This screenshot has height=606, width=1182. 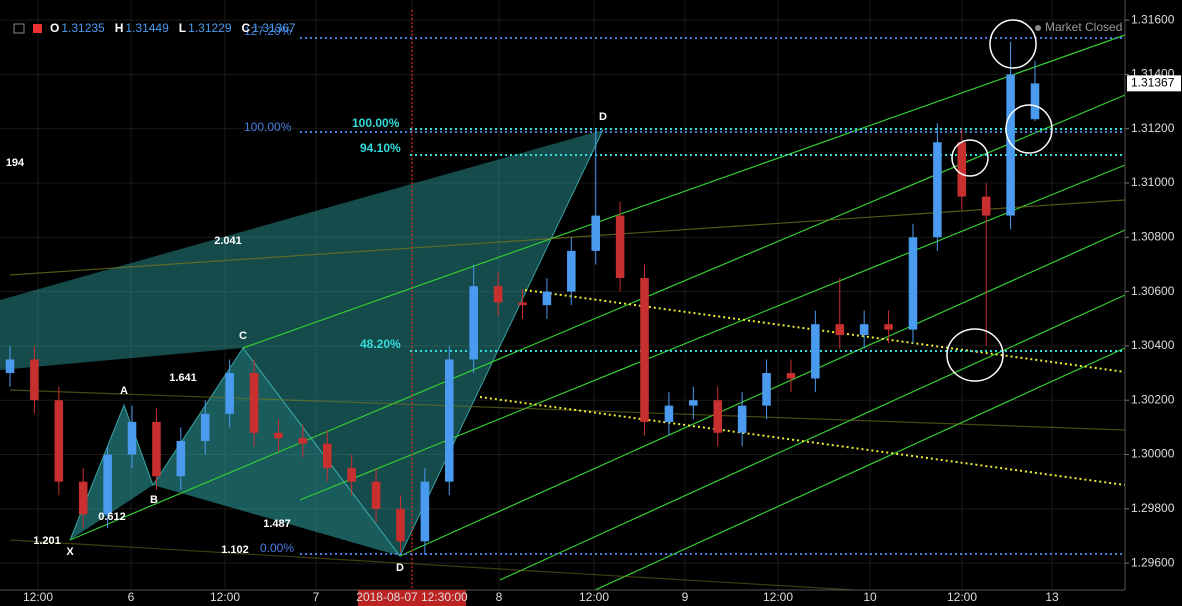 I want to click on pattern-point: A, so click(x=124, y=391).